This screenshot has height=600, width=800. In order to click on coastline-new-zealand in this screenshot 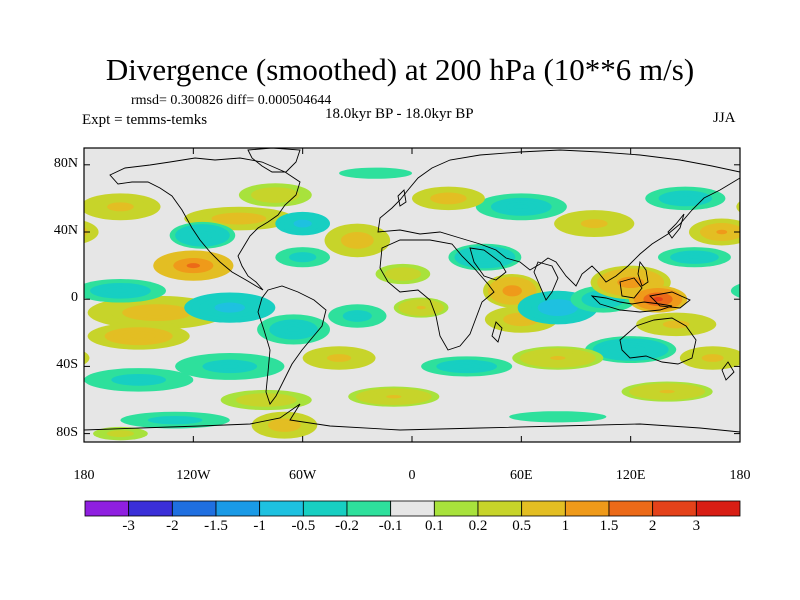, I will do `click(728, 371)`.